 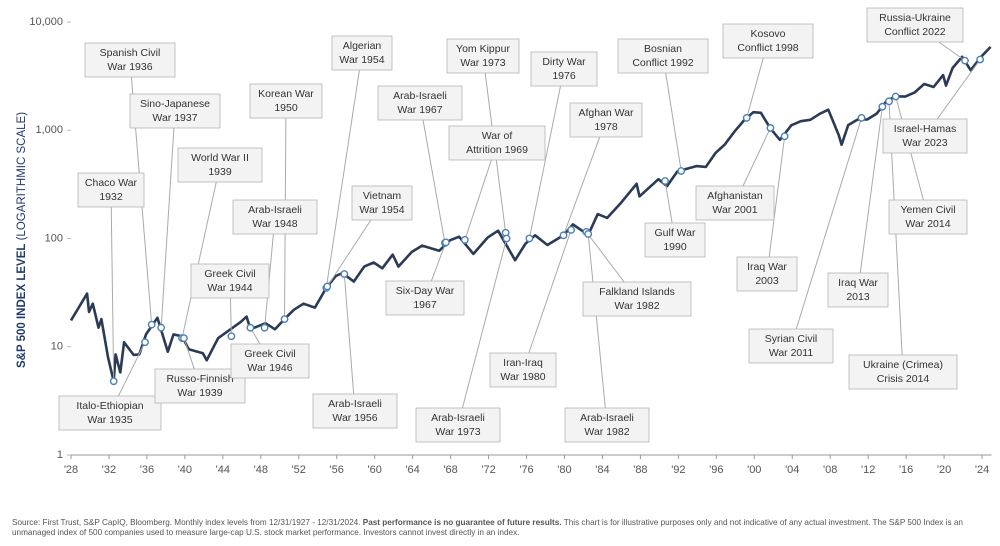 What do you see at coordinates (274, 224) in the screenshot?
I see `annotation-label: War 1948` at bounding box center [274, 224].